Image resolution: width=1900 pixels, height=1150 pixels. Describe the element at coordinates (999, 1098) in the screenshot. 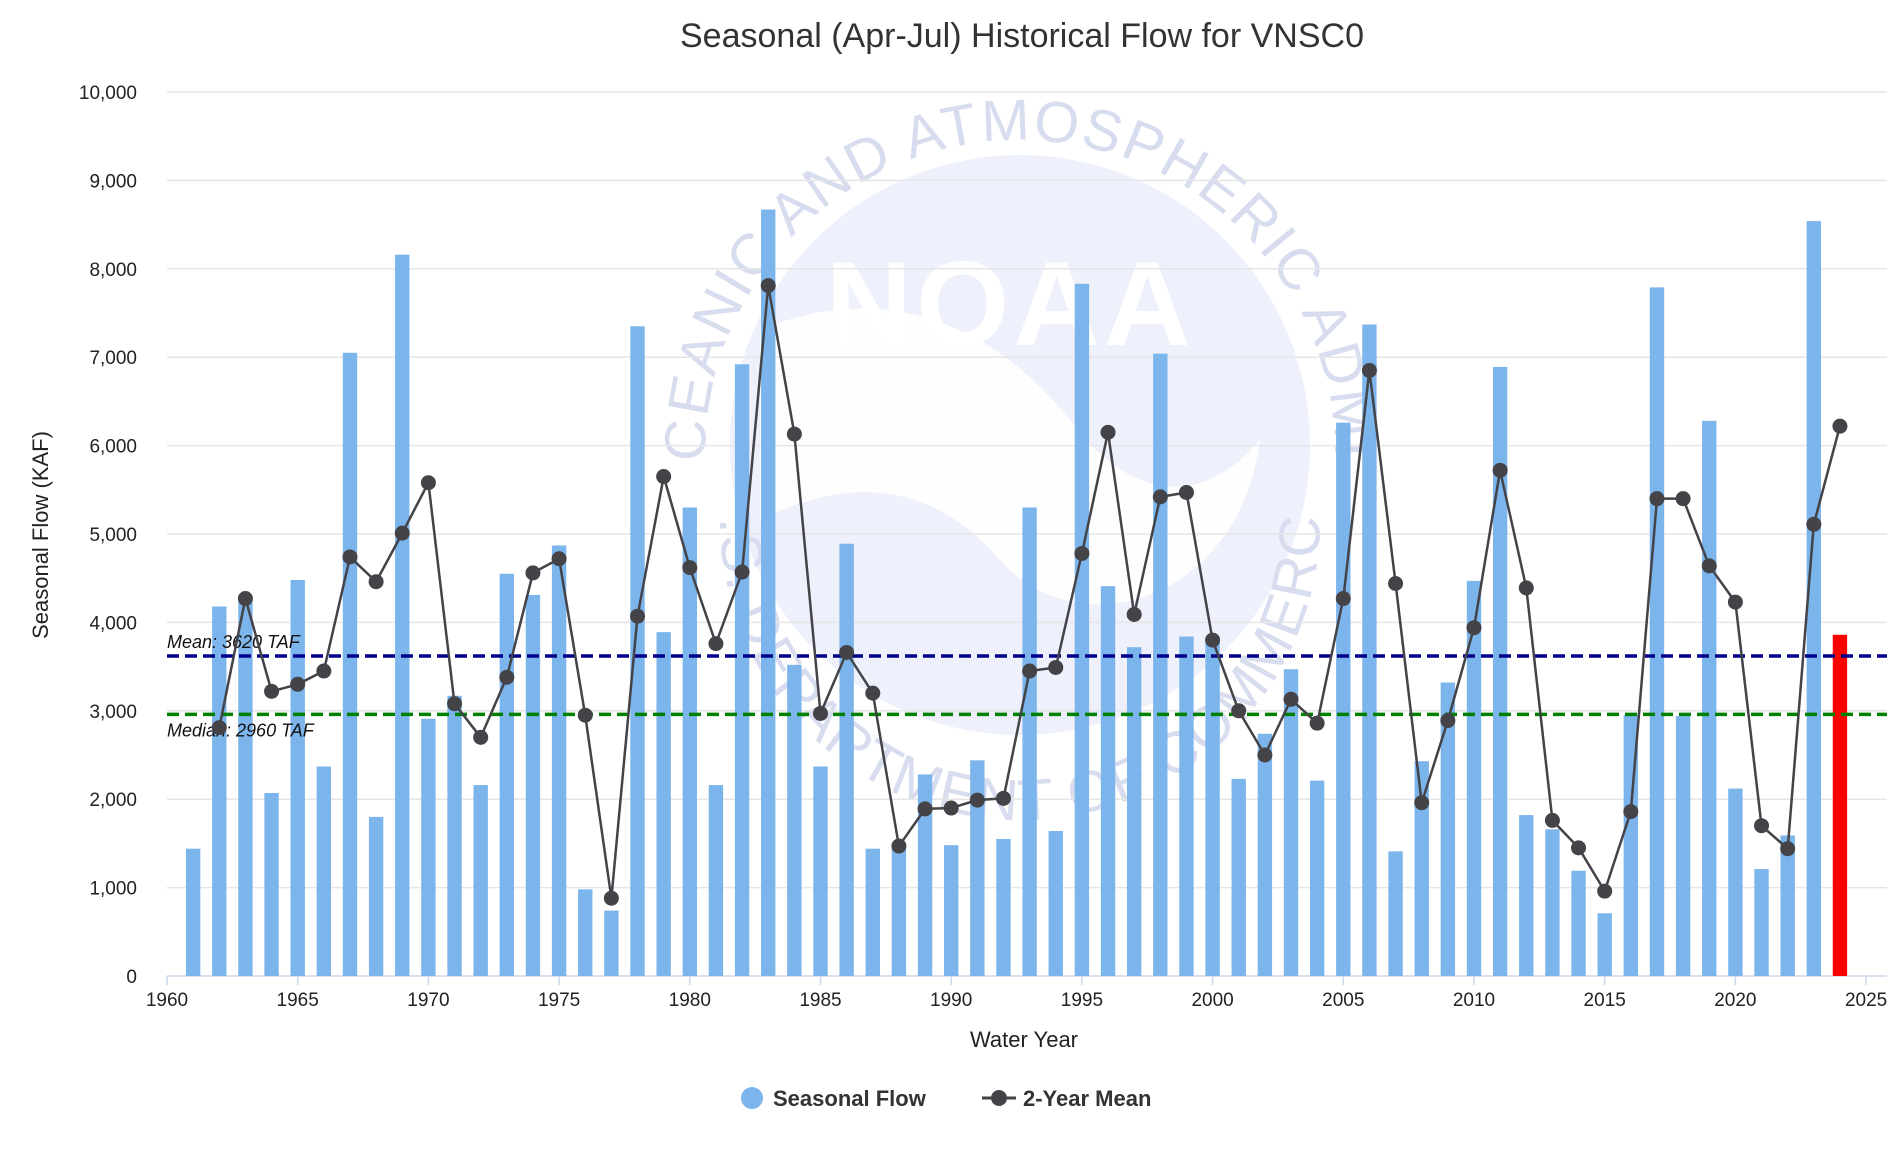

I see `legend-marker-two-year-mean` at that location.